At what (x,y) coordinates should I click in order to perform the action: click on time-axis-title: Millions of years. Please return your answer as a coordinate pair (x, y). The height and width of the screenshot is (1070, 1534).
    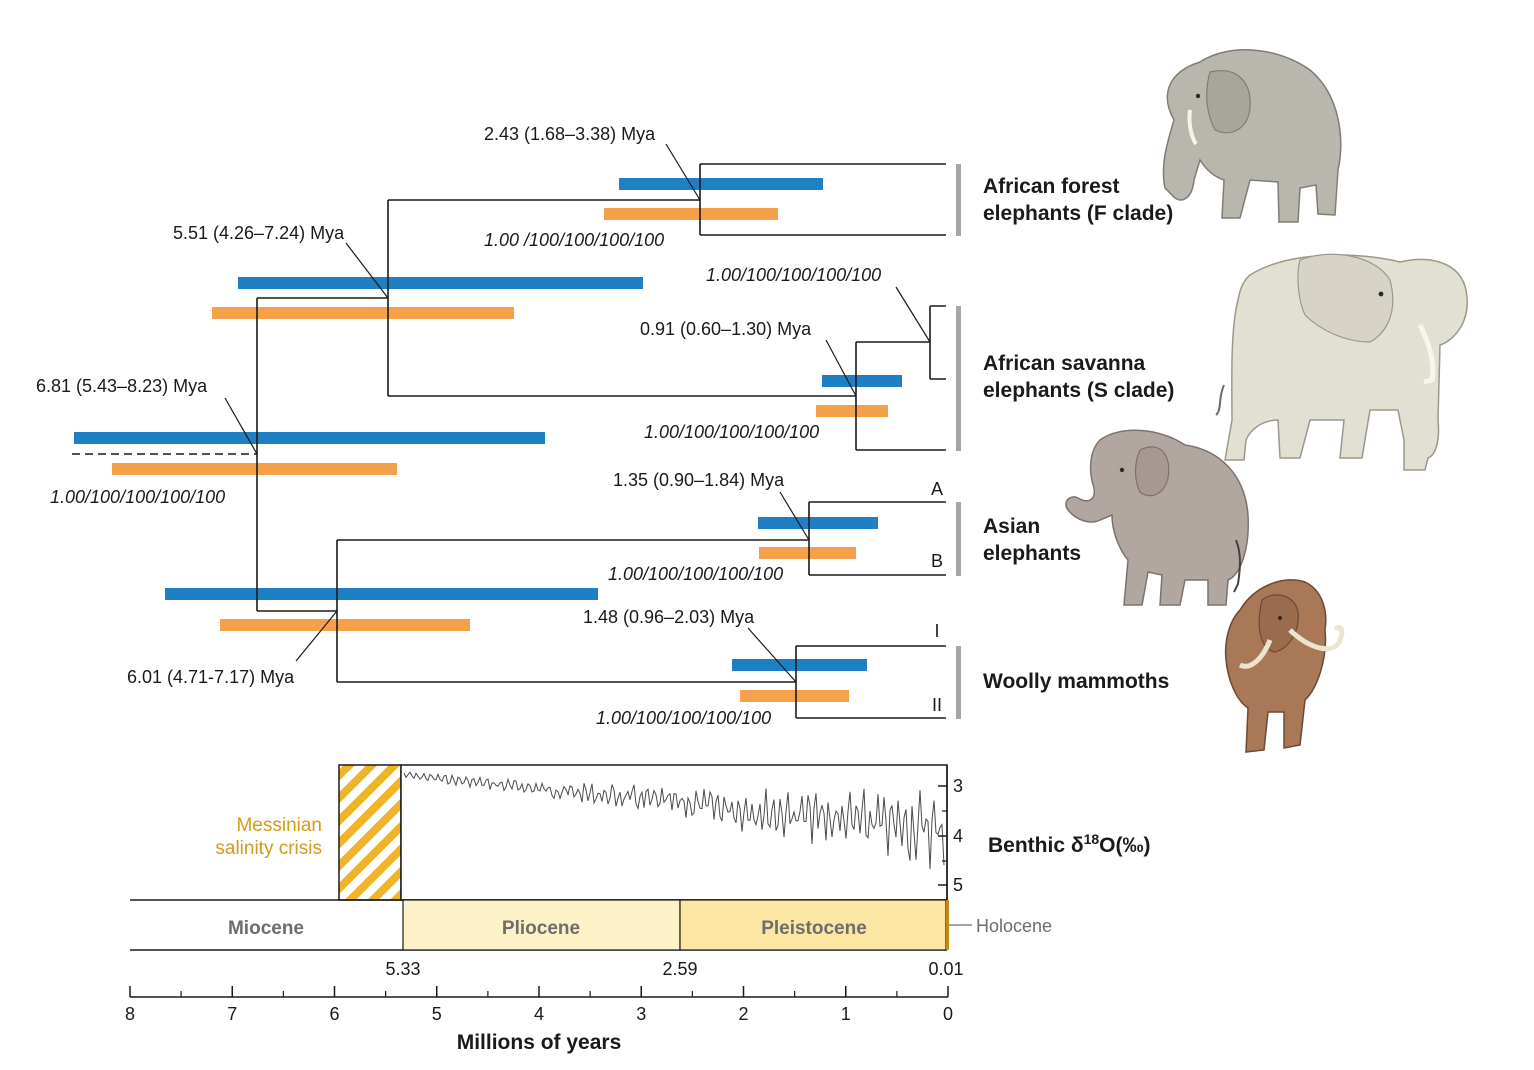
    Looking at the image, I should click on (539, 1042).